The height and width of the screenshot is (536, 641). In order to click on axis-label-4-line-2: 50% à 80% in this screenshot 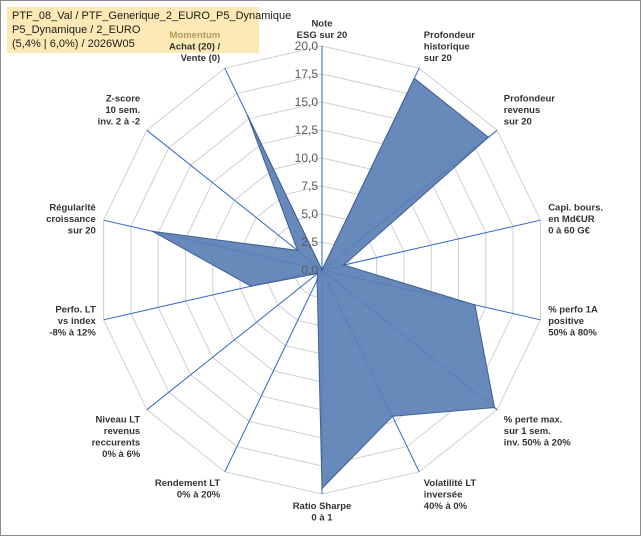, I will do `click(572, 333)`.